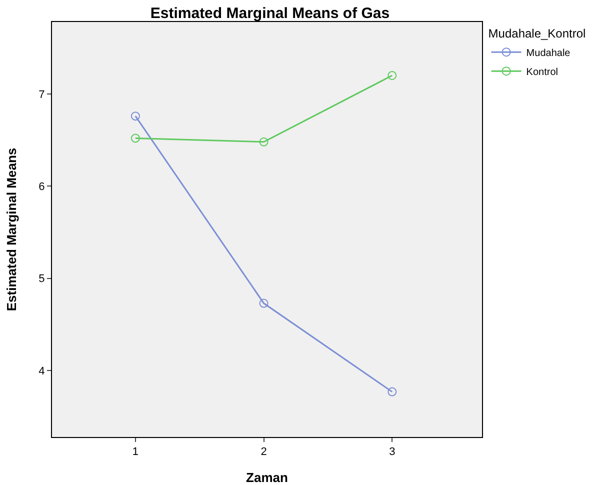 This screenshot has width=600, height=485. I want to click on x-tick-label: 3, so click(392, 452).